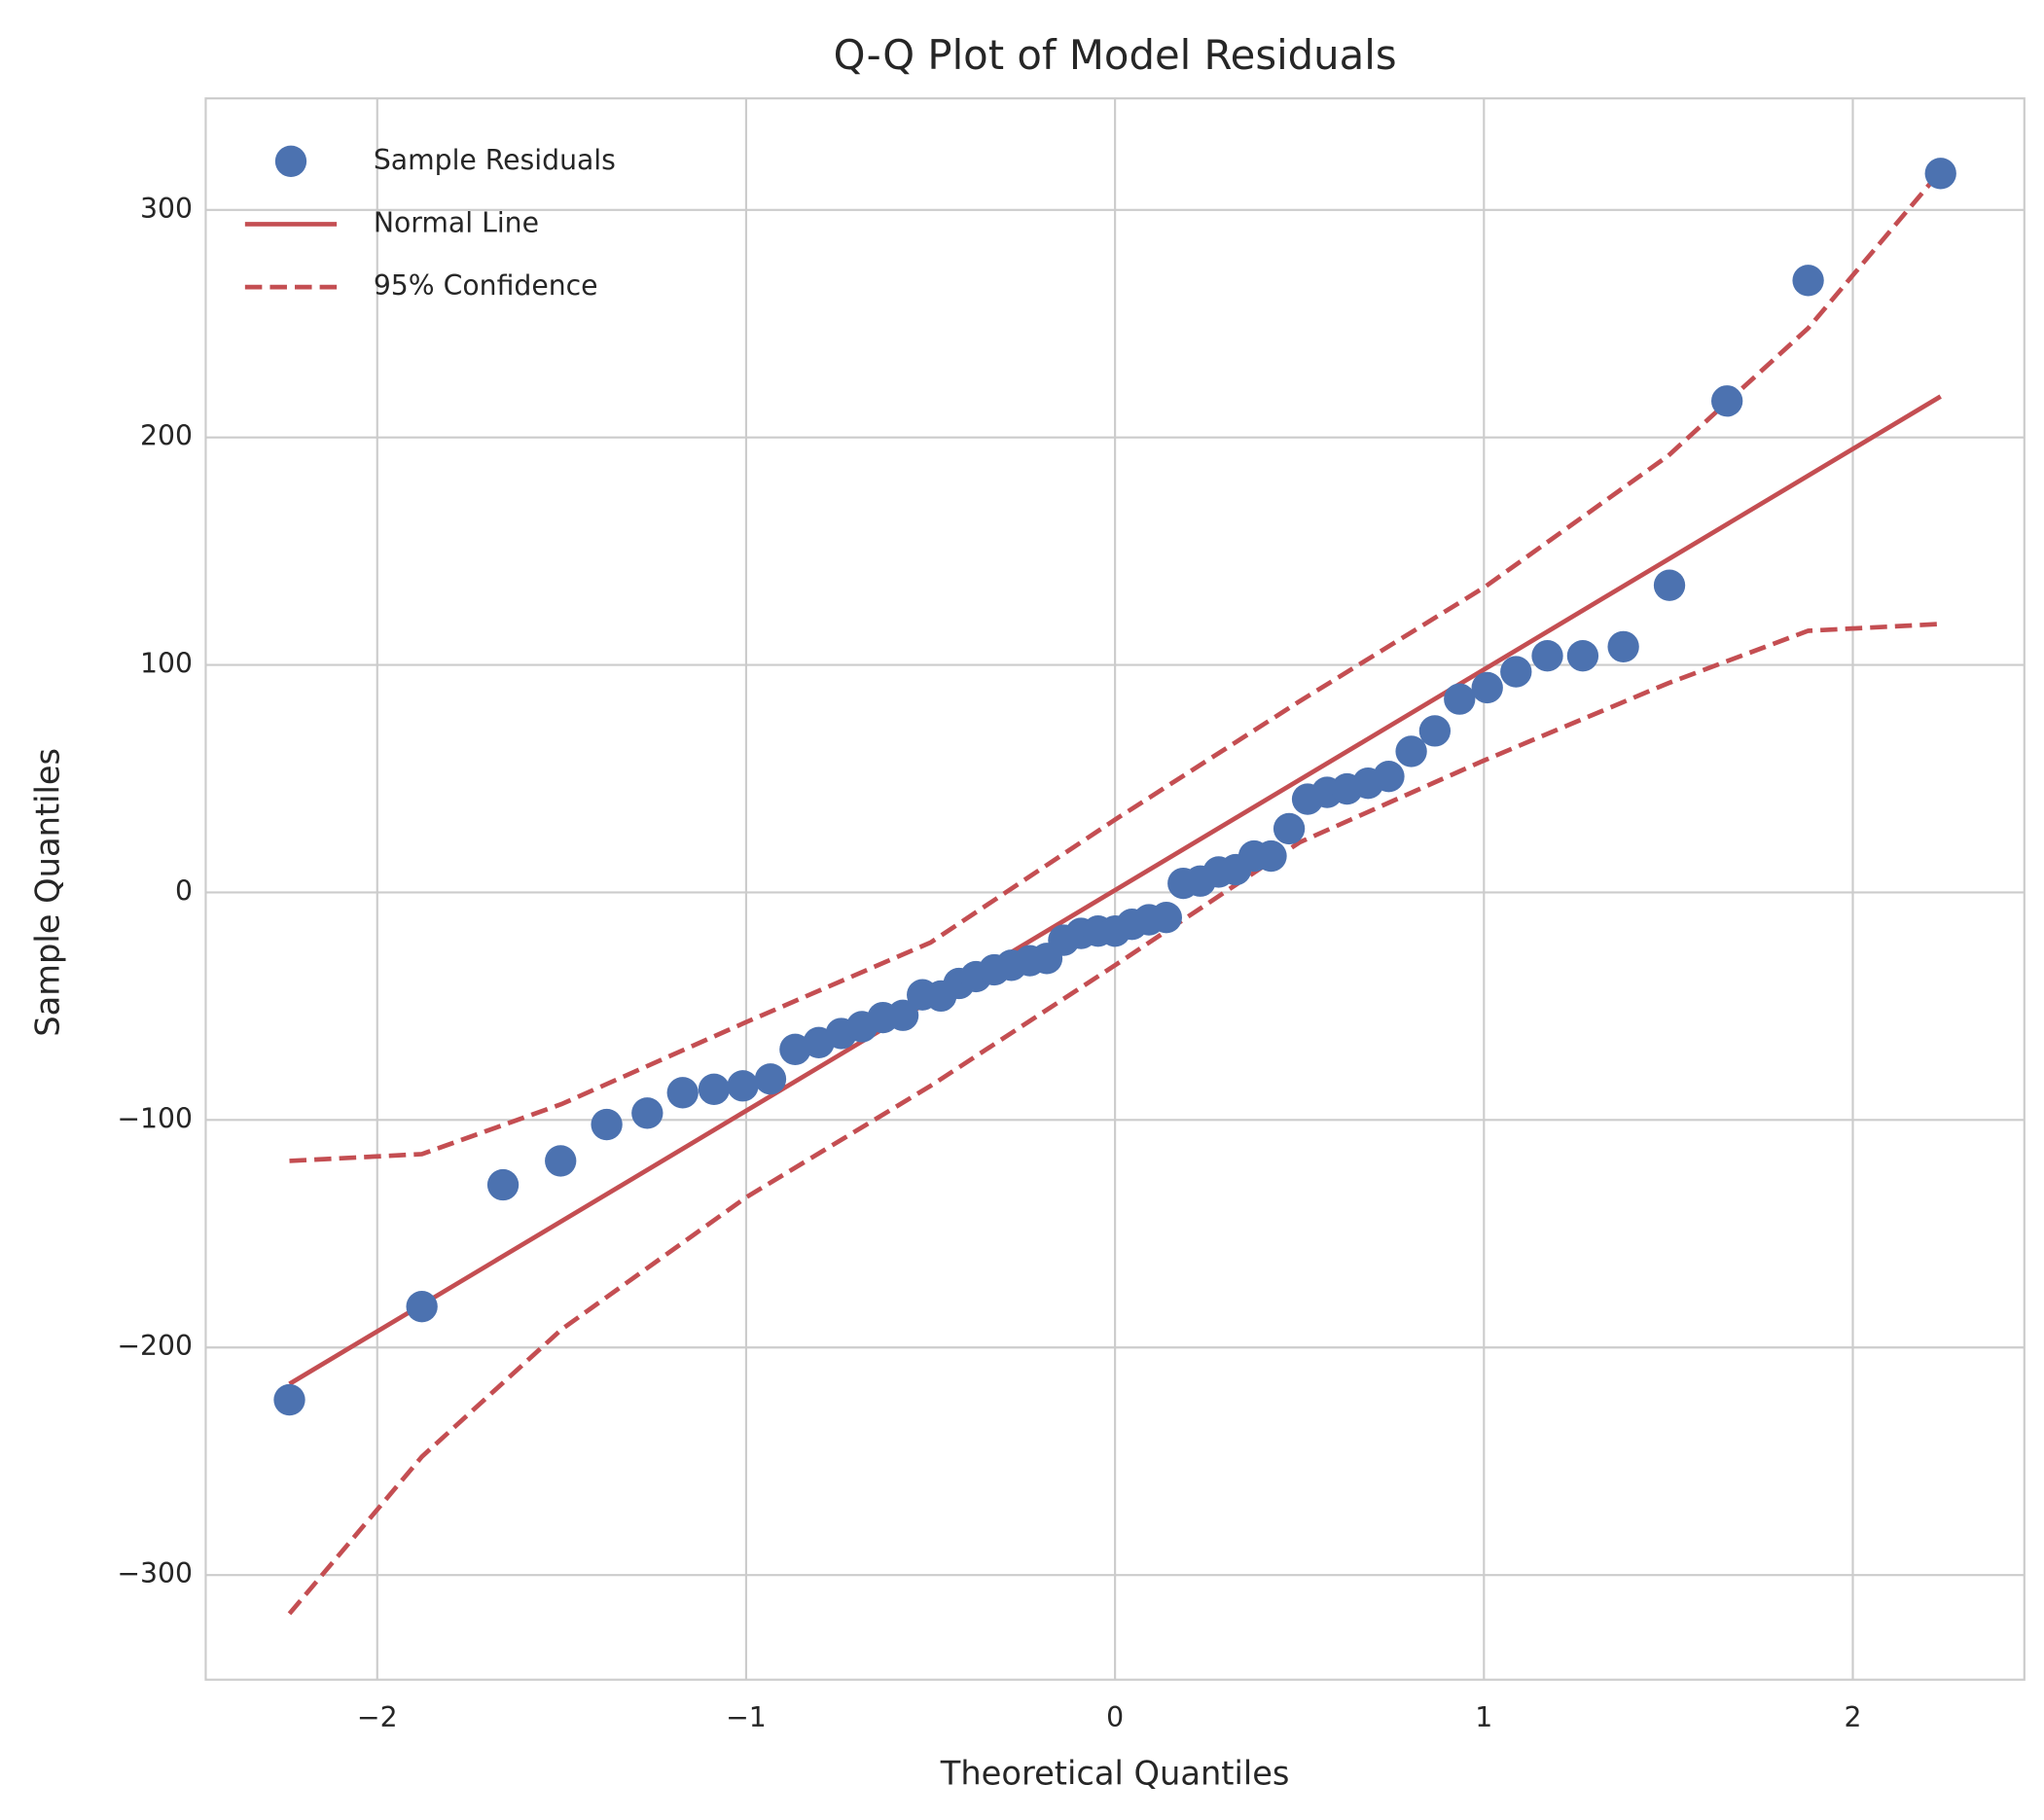 Image resolution: width=2044 pixels, height=1820 pixels. What do you see at coordinates (184, 890) in the screenshot?
I see `y-tick-label: 0` at bounding box center [184, 890].